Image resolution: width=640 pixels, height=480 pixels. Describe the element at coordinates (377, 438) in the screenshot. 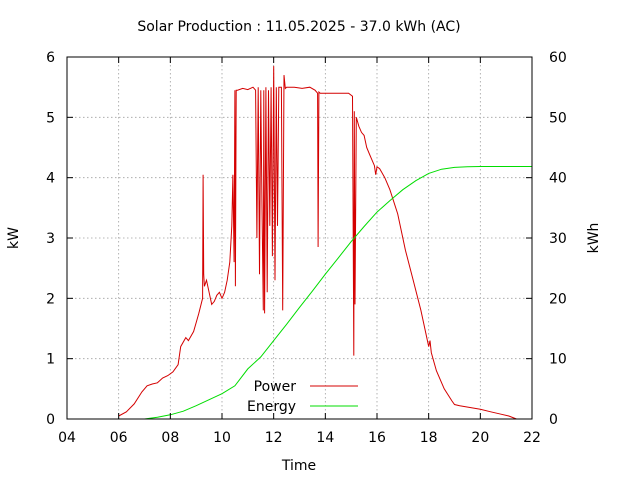

I see `x-tick-label: 16` at that location.